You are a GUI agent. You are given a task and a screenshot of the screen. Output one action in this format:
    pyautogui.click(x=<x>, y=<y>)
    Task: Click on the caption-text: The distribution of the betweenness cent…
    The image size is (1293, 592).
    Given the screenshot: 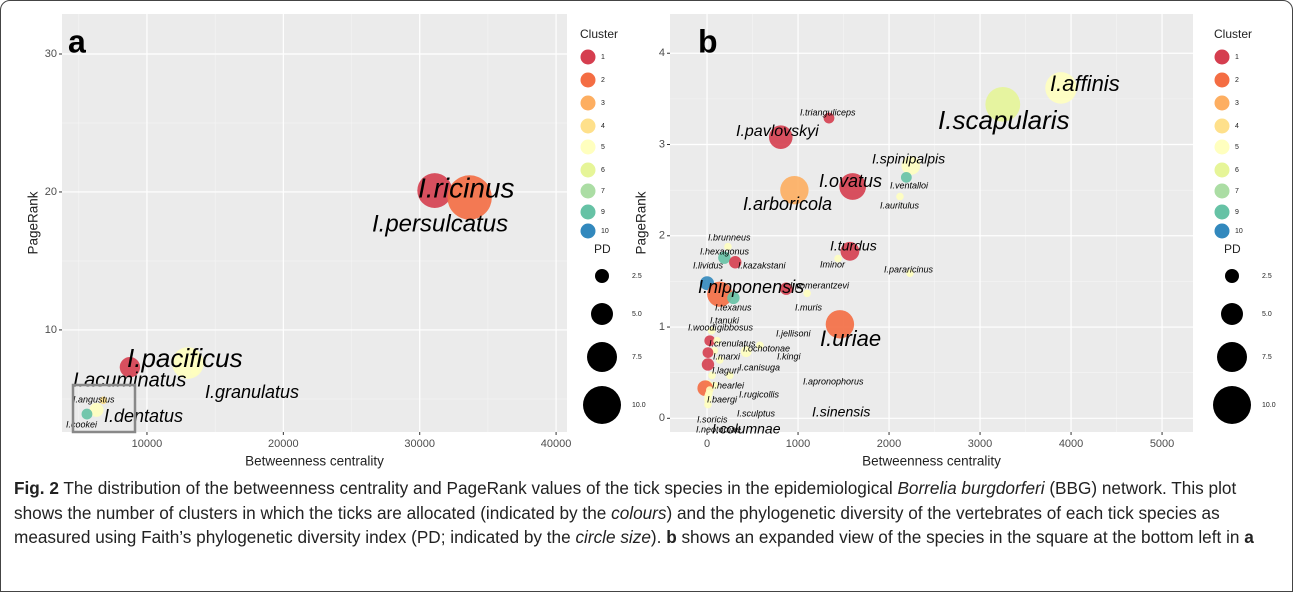 What is the action you would take?
    pyautogui.click(x=478, y=488)
    